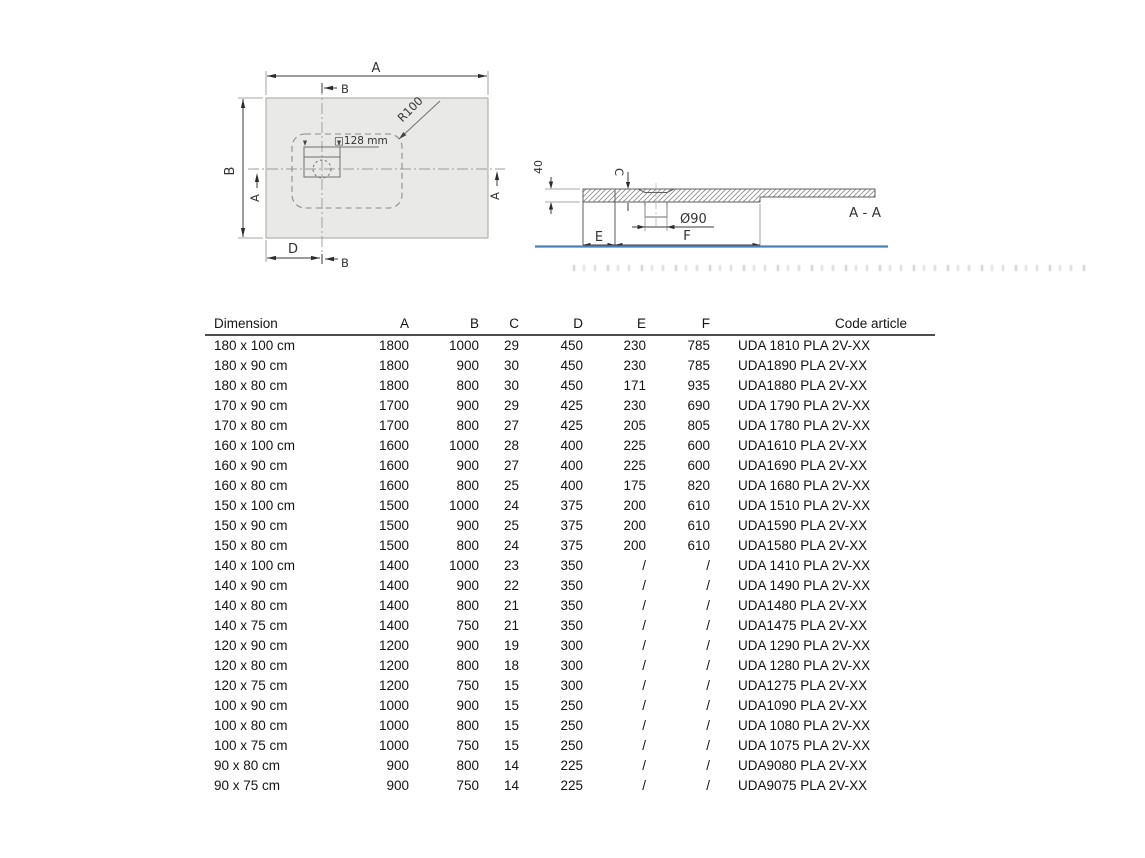  Describe the element at coordinates (511, 525) in the screenshot. I see `cell-c: 25` at that location.